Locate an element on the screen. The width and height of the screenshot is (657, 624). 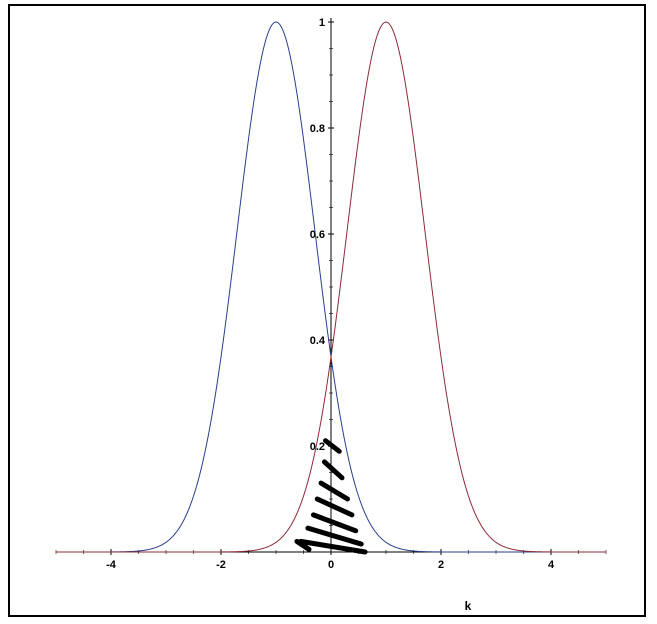
y-tick-label: 0.2 is located at coordinates (317, 447).